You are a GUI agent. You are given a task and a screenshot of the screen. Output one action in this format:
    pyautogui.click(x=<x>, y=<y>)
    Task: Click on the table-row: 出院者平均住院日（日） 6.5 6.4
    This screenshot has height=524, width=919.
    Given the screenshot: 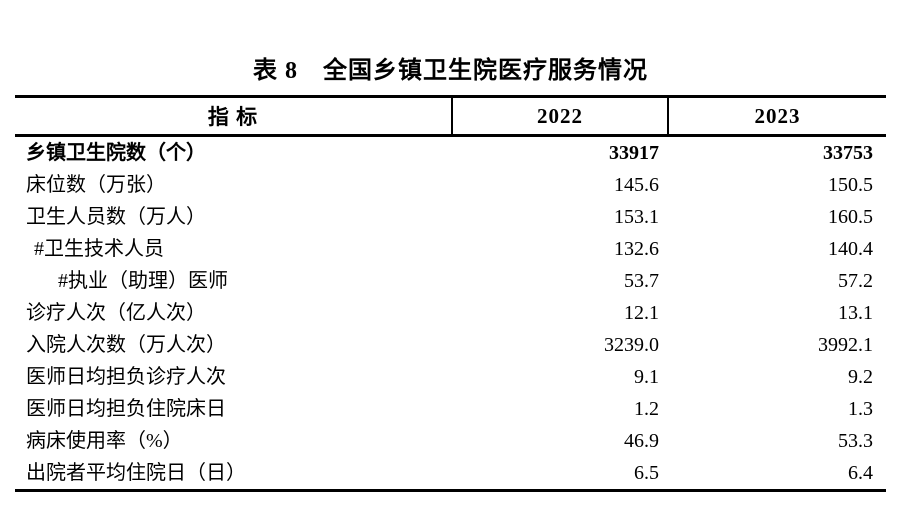 What is the action you would take?
    pyautogui.click(x=450, y=474)
    